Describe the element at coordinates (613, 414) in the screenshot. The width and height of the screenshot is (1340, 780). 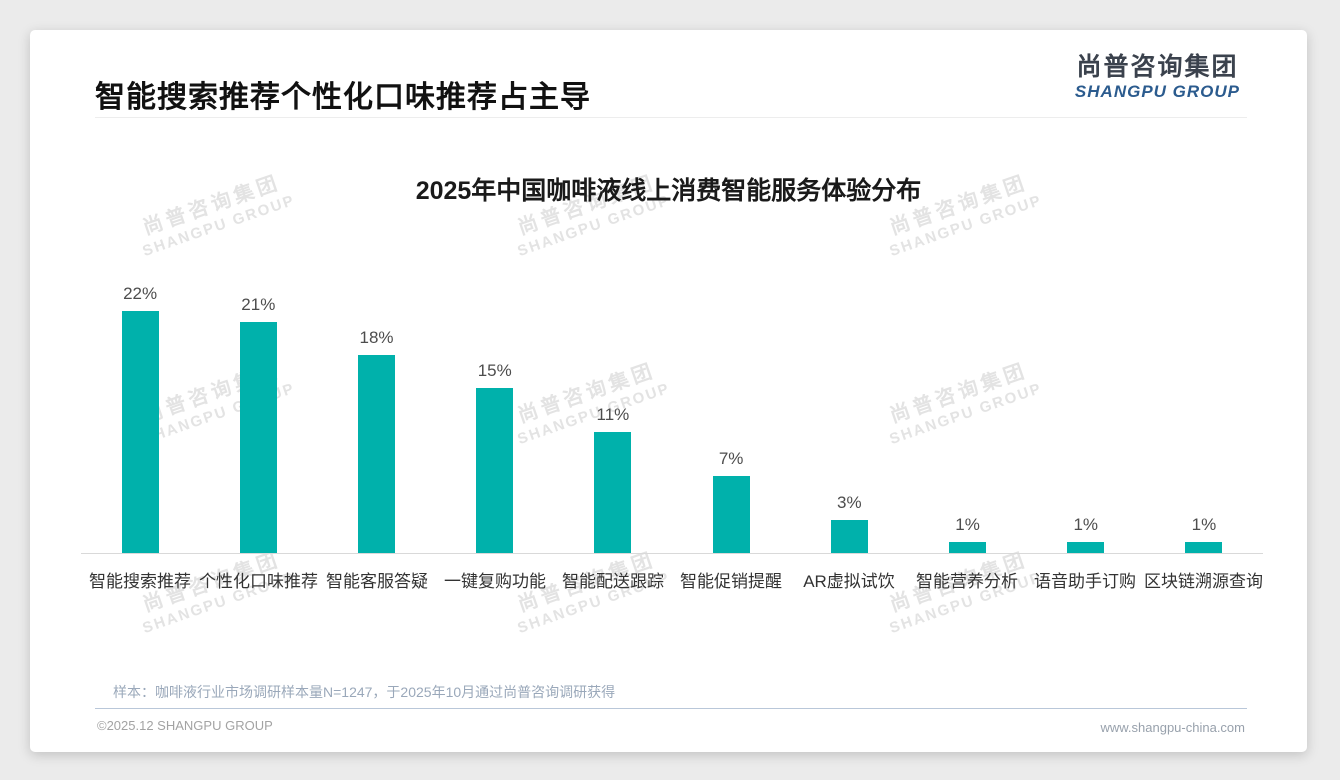
I see `bar-value-label: 11%` at that location.